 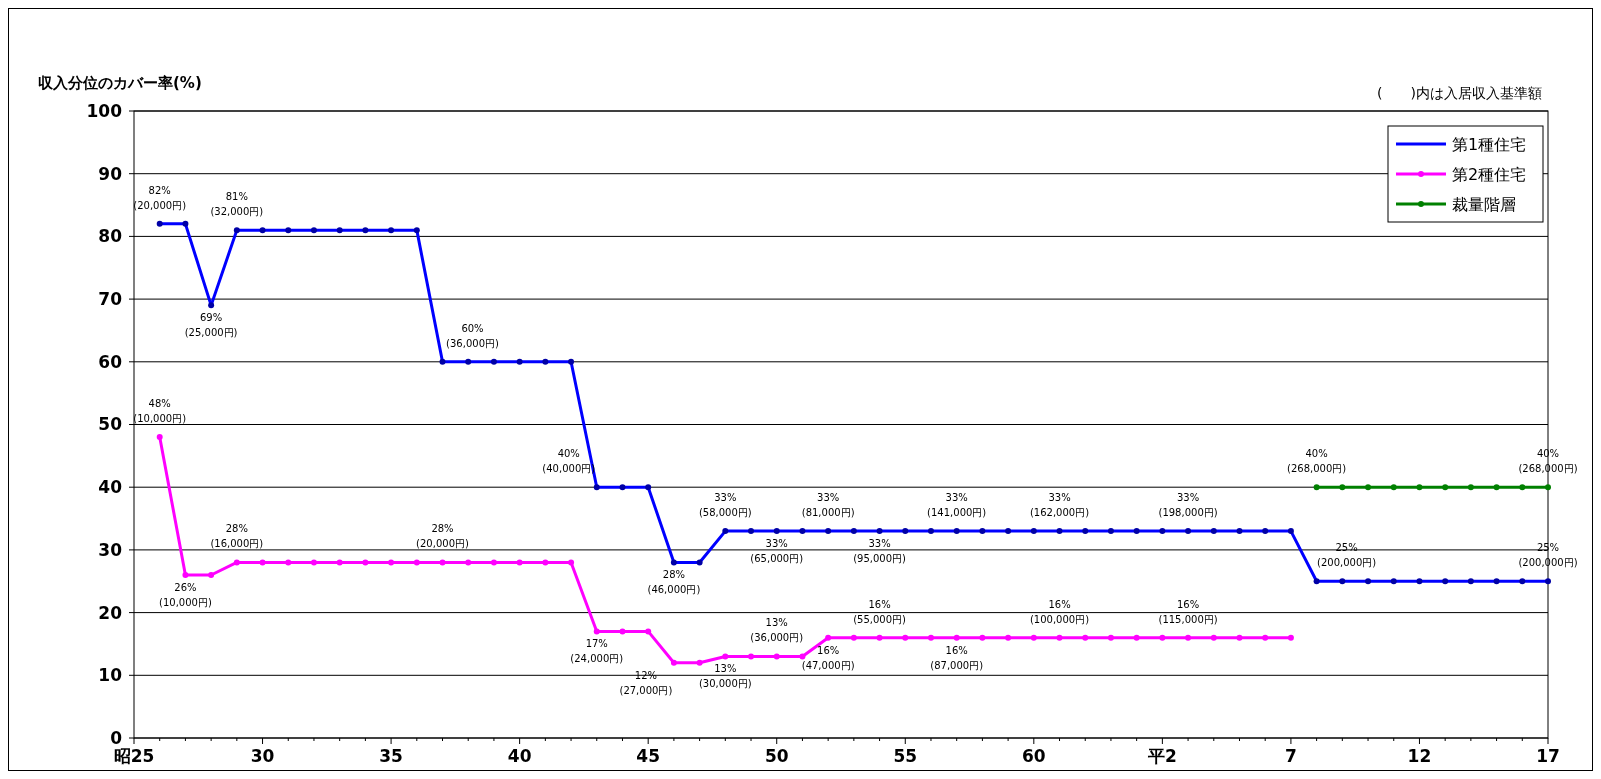 I want to click on data-label: 33% (162,000円), so click(x=1059, y=505).